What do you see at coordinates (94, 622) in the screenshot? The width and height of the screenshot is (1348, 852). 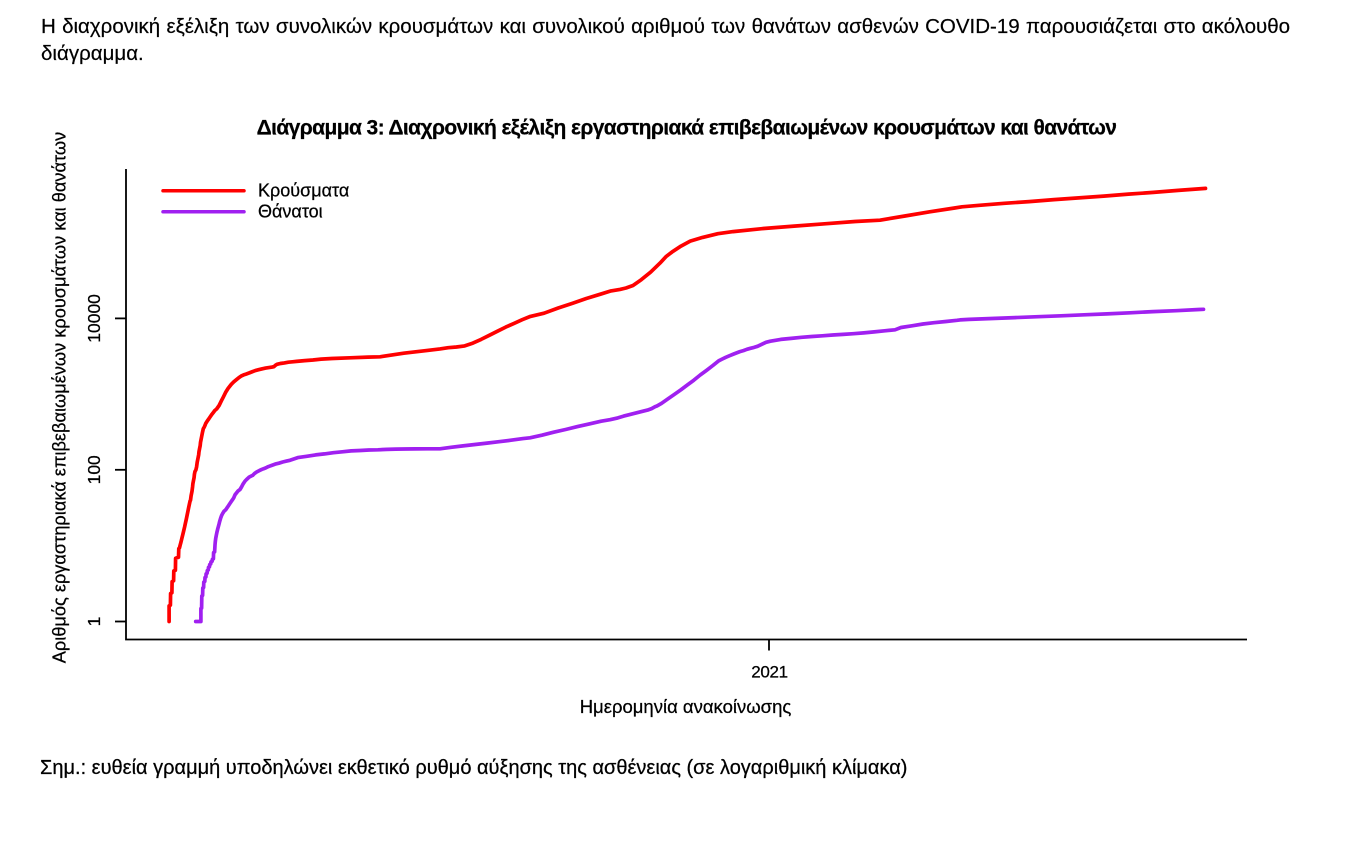 I see `svg-text: 1` at bounding box center [94, 622].